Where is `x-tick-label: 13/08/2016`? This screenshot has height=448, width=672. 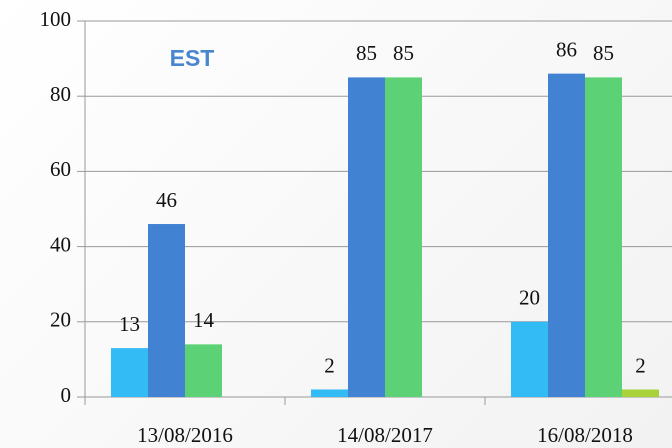
x-tick-label: 13/08/2016 is located at coordinates (185, 435).